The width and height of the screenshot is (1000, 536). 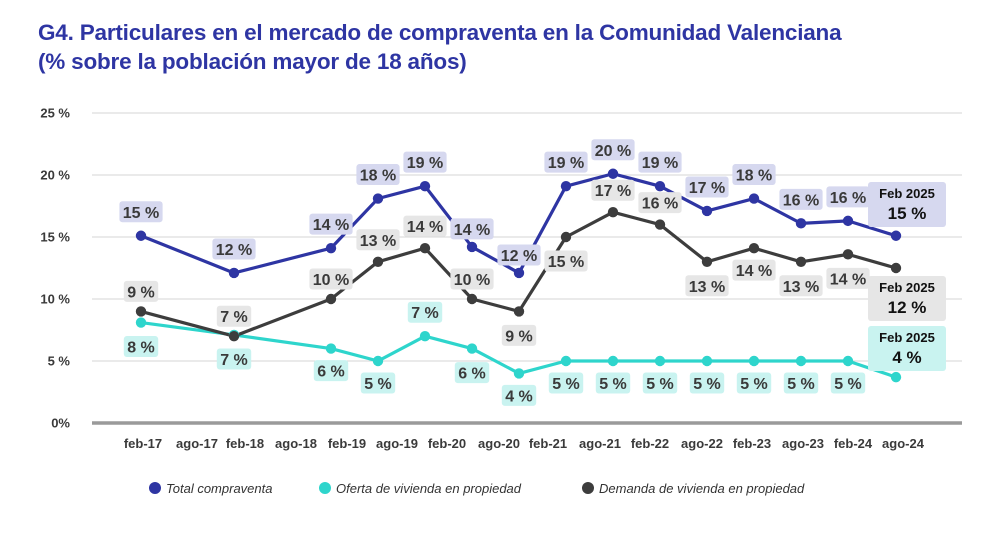 I want to click on data-label: 9 %, so click(x=519, y=336).